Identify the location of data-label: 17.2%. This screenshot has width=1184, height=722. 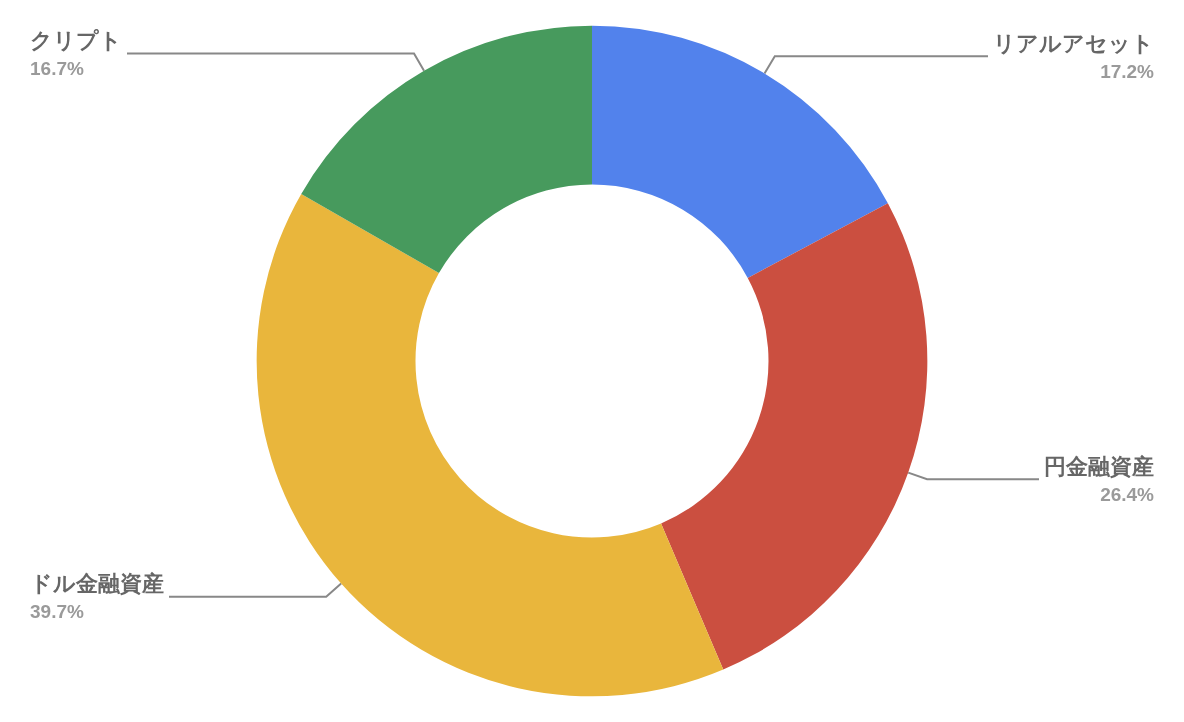
(1127, 71).